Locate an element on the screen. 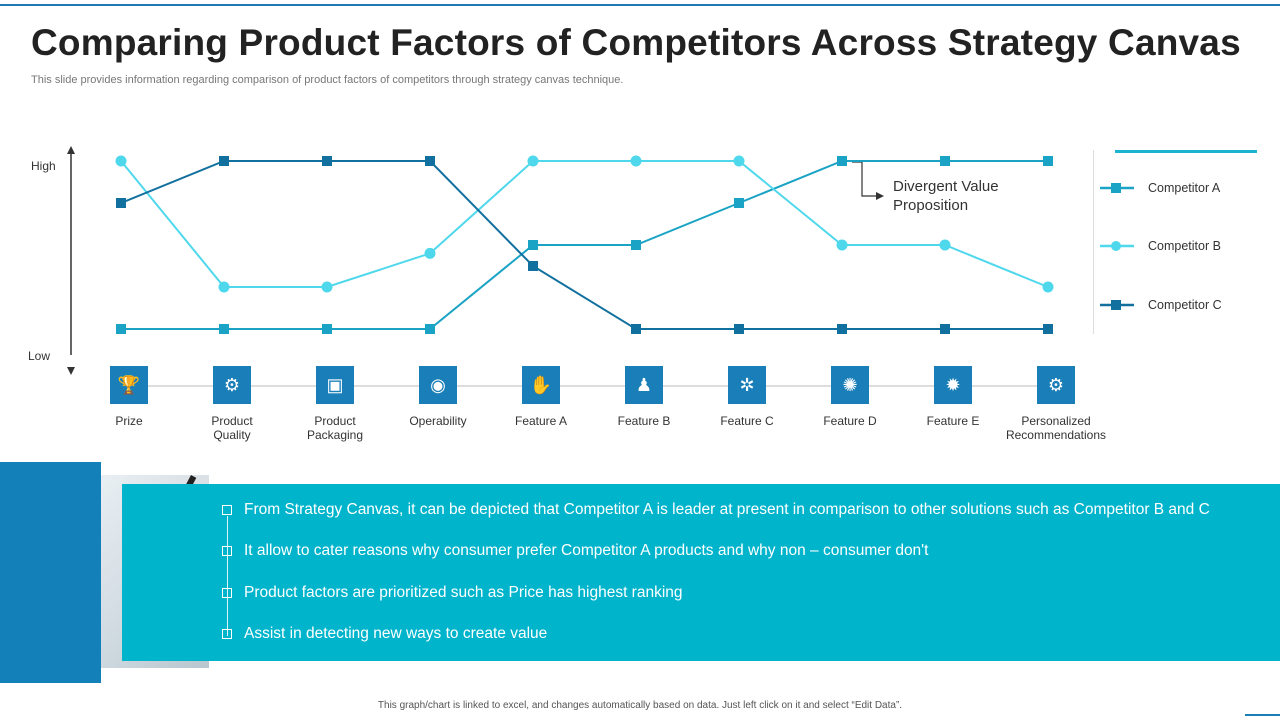 Image resolution: width=1280 pixels, height=720 pixels. box-icon: ▣ is located at coordinates (335, 385).